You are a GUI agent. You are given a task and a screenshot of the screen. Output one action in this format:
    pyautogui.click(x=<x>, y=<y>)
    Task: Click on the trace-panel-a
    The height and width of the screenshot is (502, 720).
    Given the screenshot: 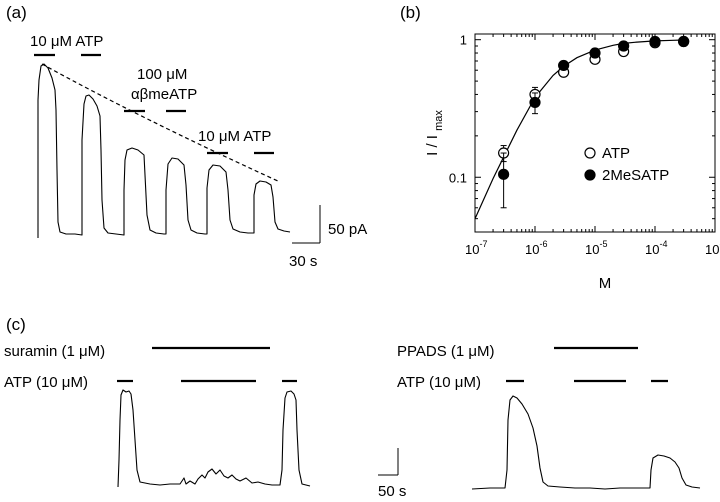 What is the action you would take?
    pyautogui.click(x=164, y=150)
    